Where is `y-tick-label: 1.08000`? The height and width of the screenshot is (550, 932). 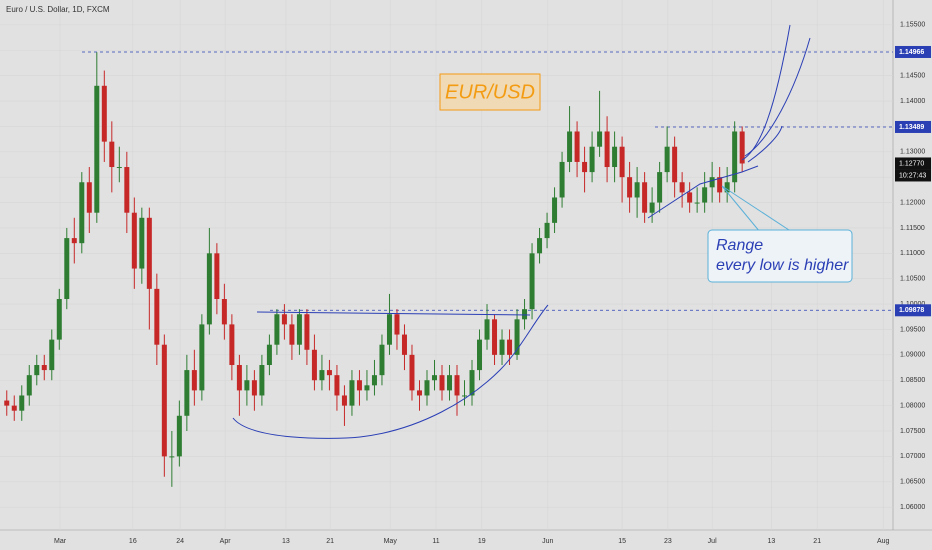
y-tick-label: 1.08000 is located at coordinates (912, 405).